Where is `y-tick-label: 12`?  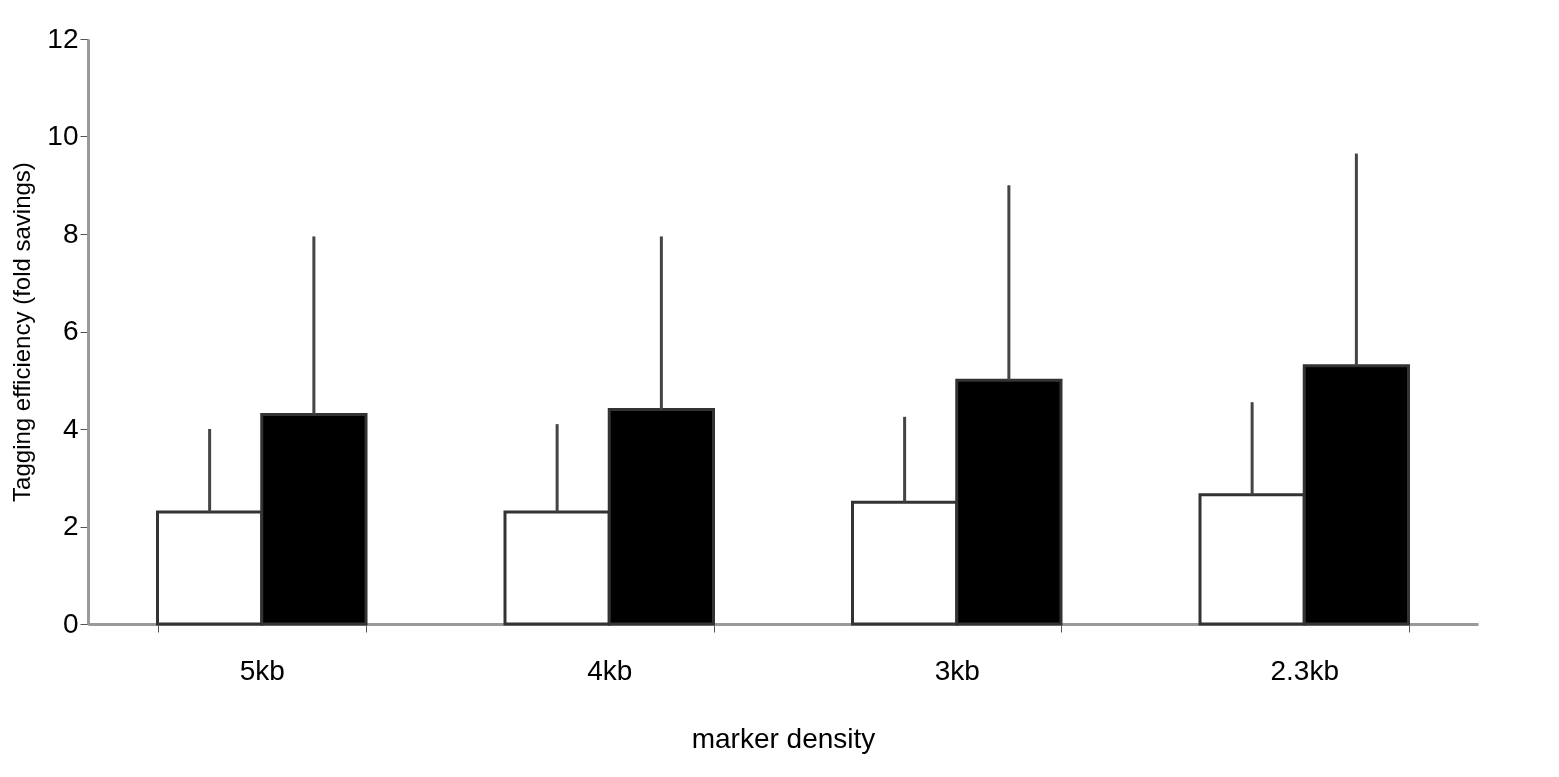
y-tick-label: 12 is located at coordinates (63, 38).